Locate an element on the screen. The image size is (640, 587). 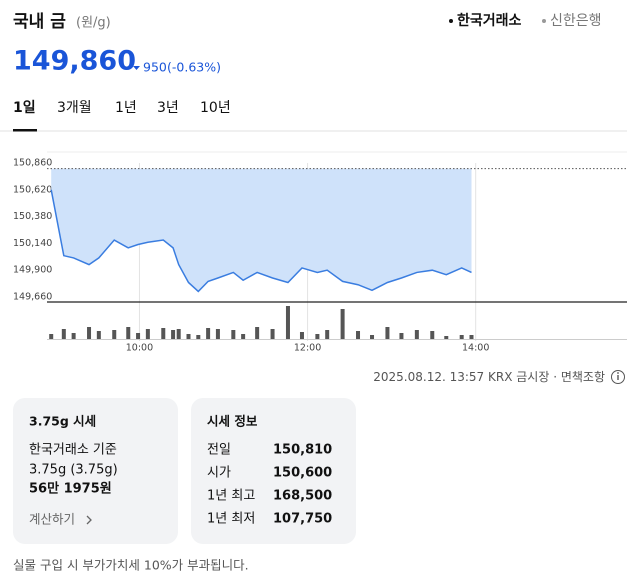
separator is located at coordinates (313, 131).